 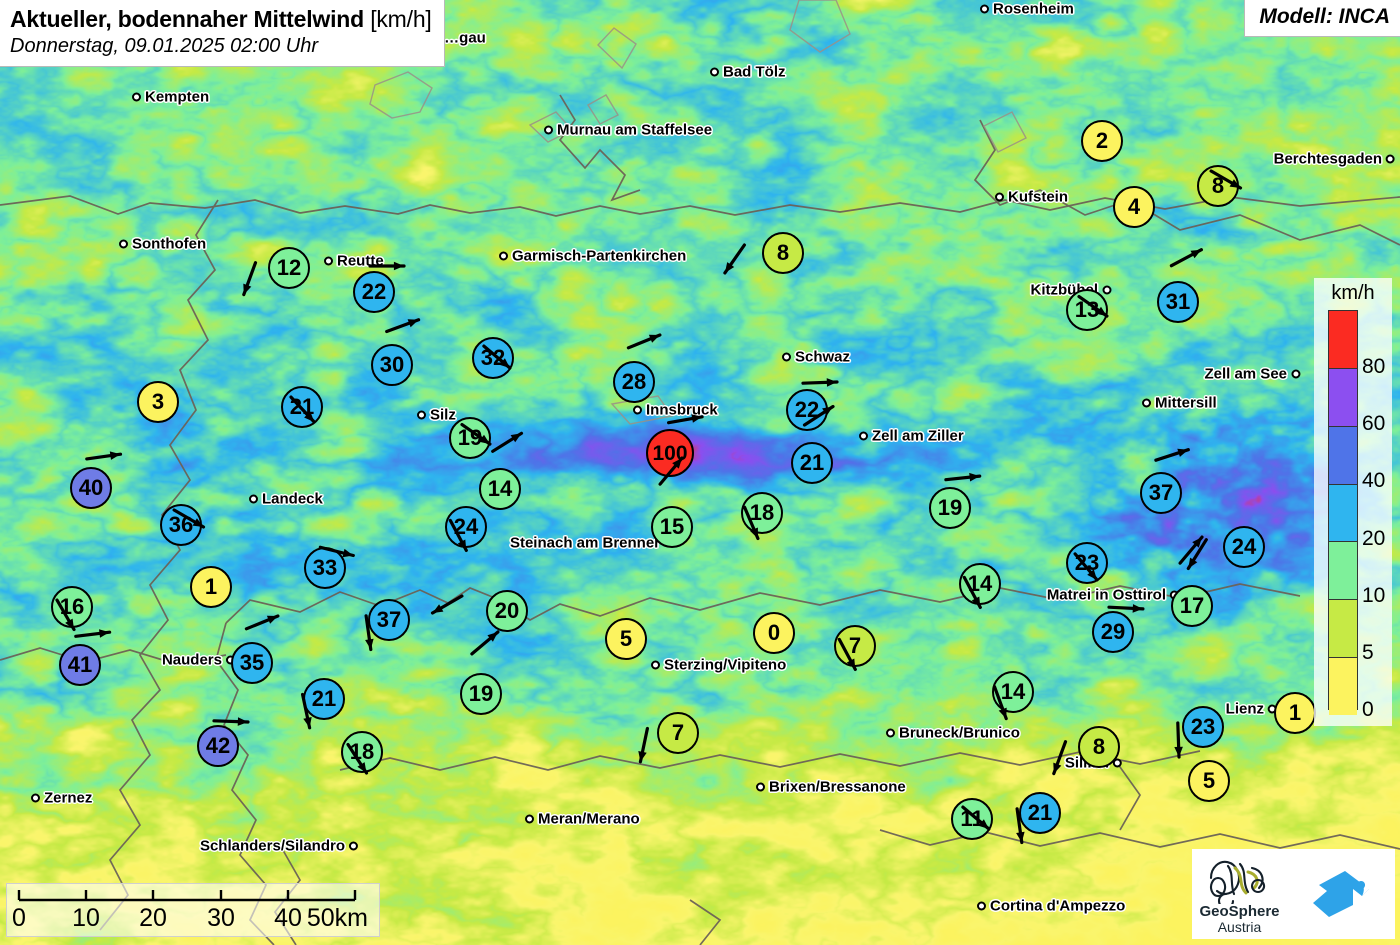 I want to click on station-marker: 11, so click(x=972, y=819).